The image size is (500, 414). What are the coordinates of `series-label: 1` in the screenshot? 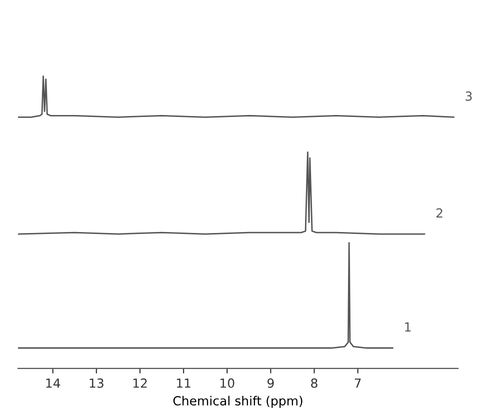 It's located at (408, 327).